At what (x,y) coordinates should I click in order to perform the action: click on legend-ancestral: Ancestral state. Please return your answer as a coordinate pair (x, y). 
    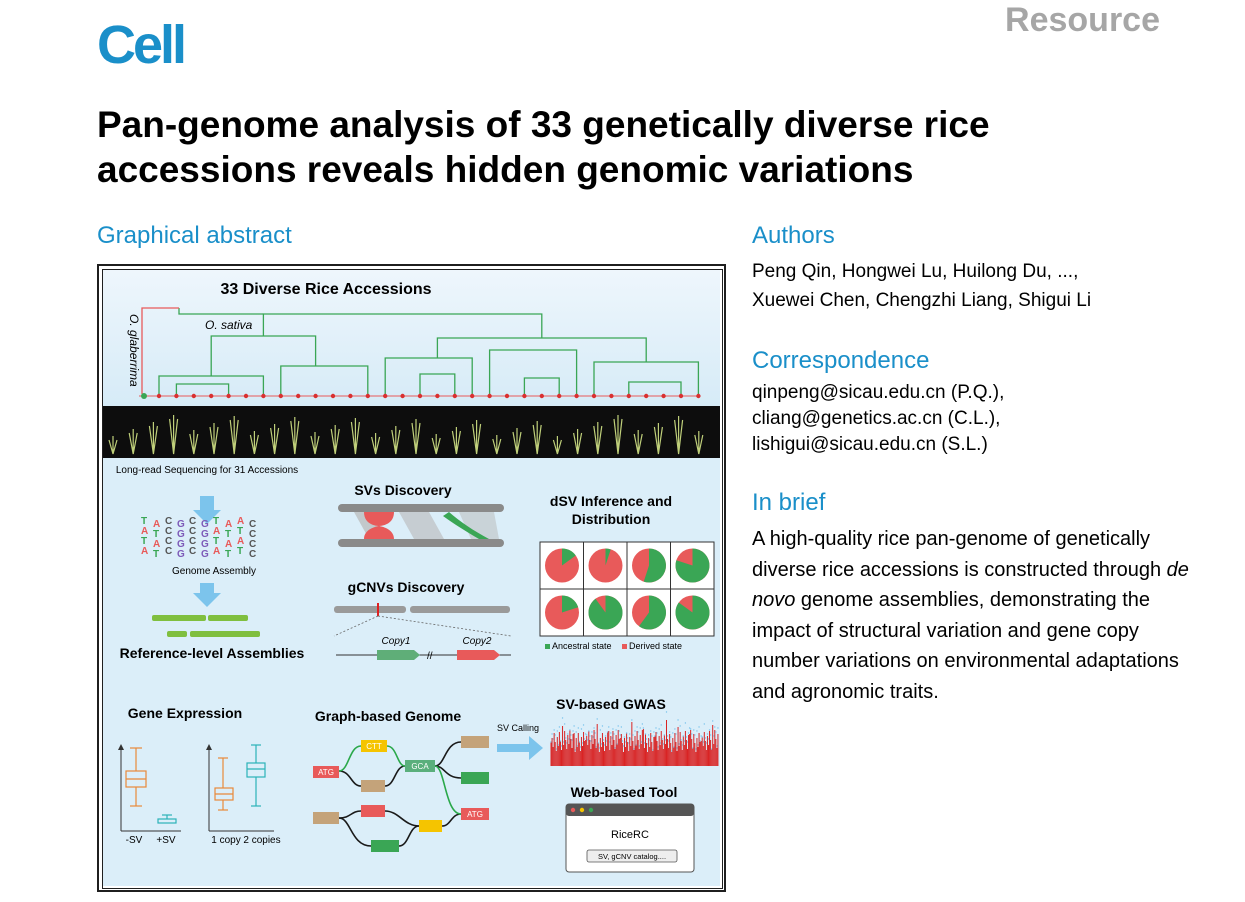
    Looking at the image, I should click on (582, 646).